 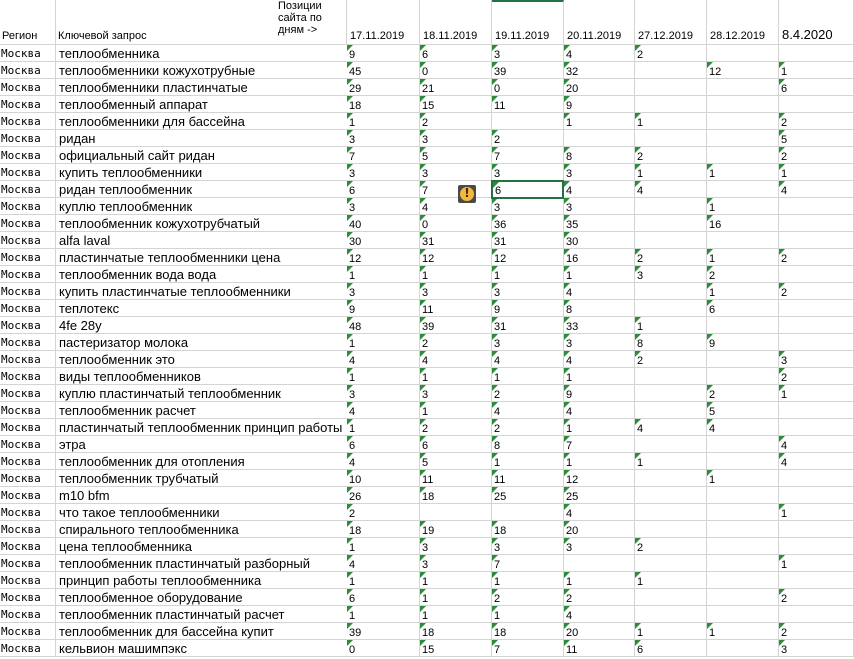 What do you see at coordinates (528, 70) in the screenshot?
I see `position-cell: 39` at bounding box center [528, 70].